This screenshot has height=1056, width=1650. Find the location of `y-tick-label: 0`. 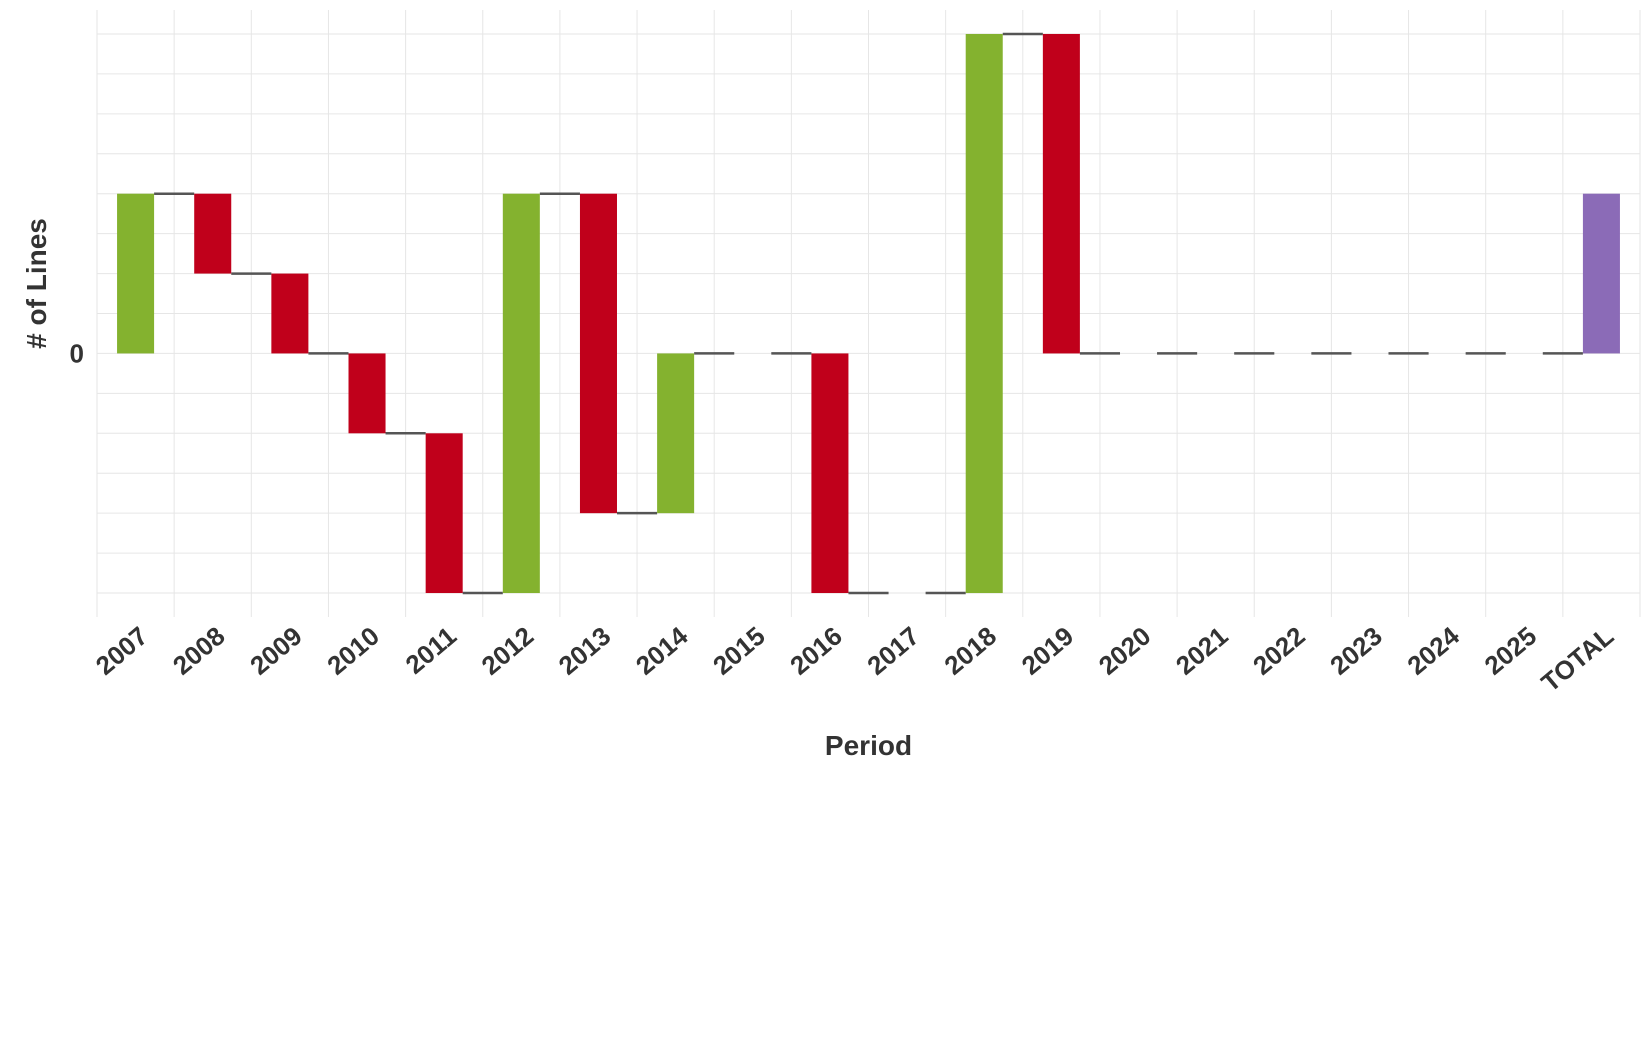

y-tick-label: 0 is located at coordinates (77, 353).